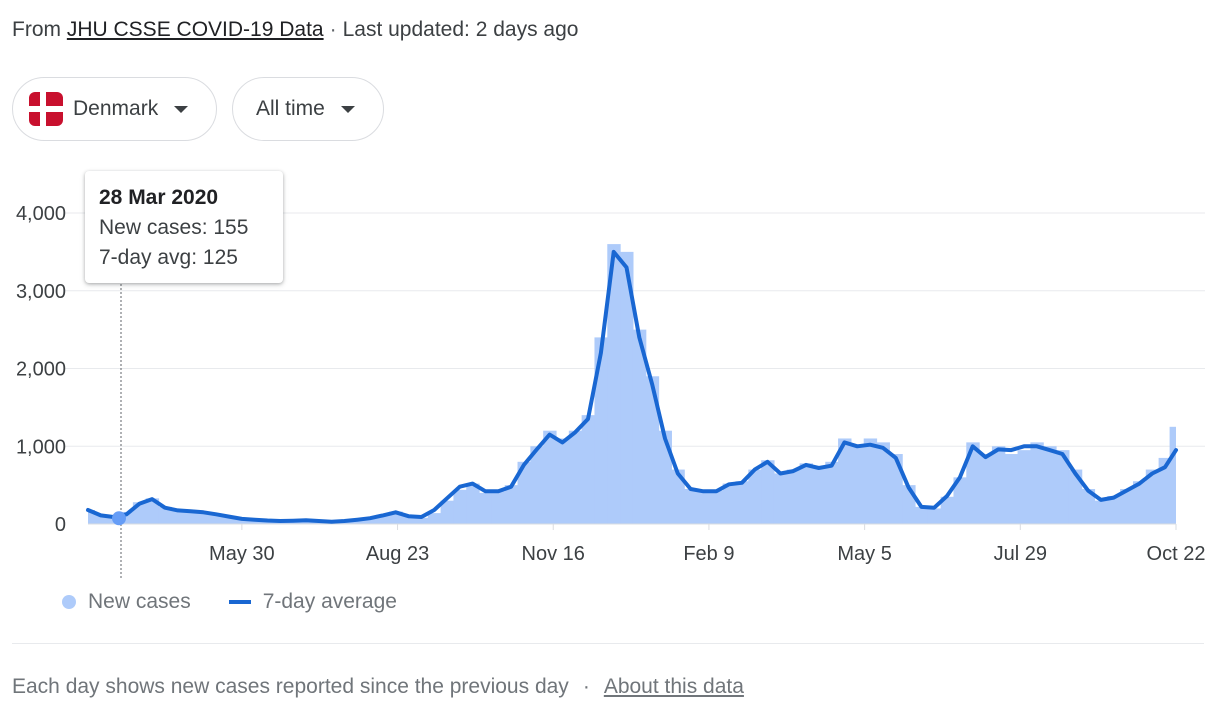  I want to click on about-data-link: About this data, so click(673, 686).